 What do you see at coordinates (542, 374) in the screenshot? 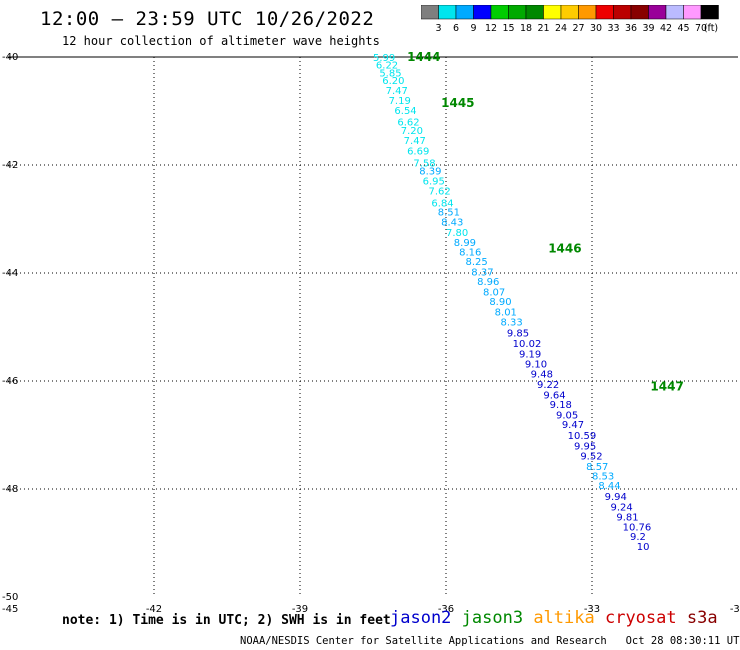
I see `swh-value-label: 9.48` at bounding box center [542, 374].